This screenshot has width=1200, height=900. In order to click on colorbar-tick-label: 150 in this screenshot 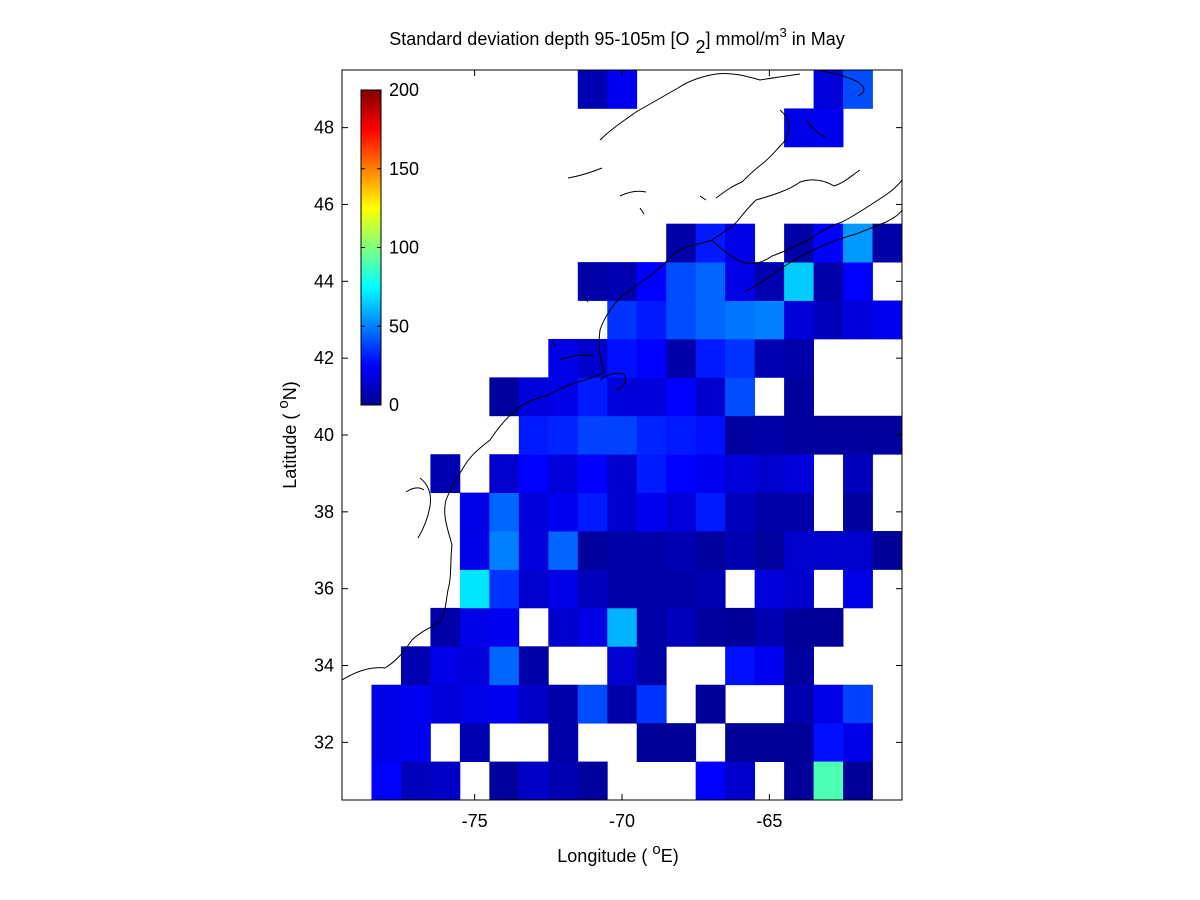, I will do `click(404, 169)`.